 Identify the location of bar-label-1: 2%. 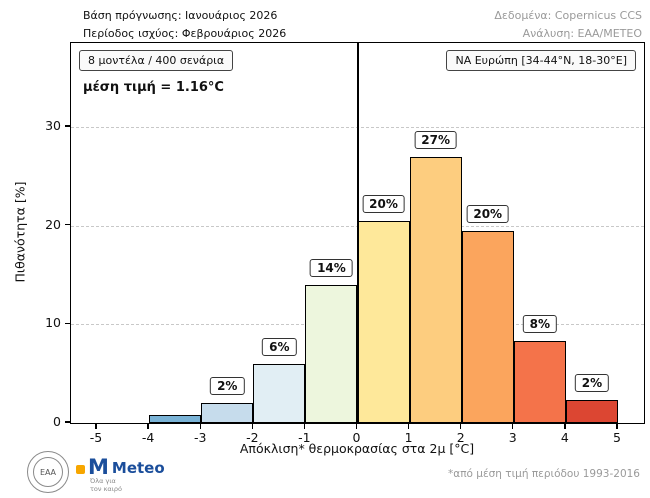
(227, 386).